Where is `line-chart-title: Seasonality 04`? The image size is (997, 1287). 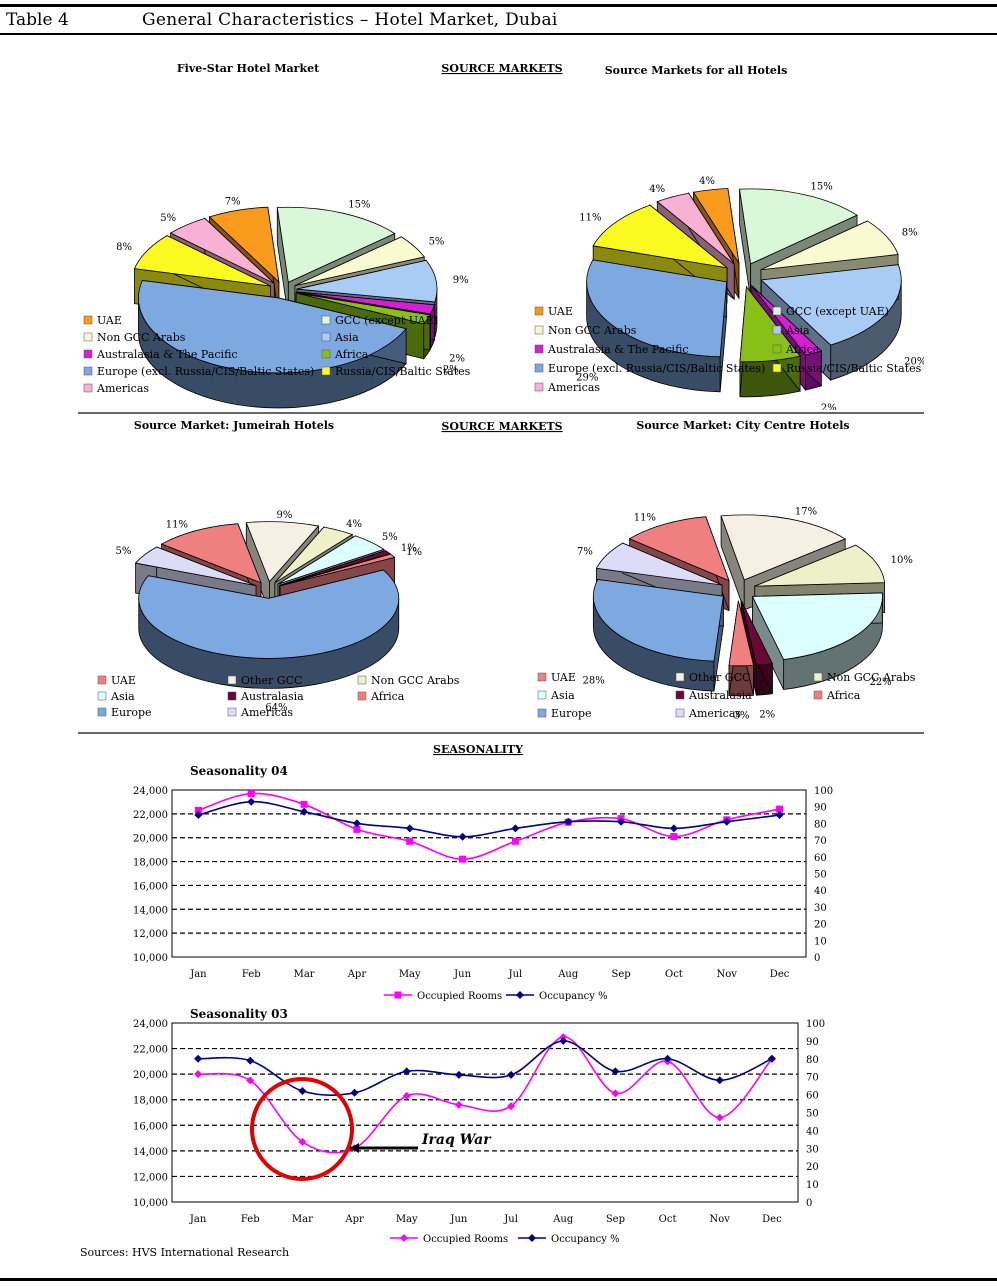 line-chart-title: Seasonality 04 is located at coordinates (239, 771).